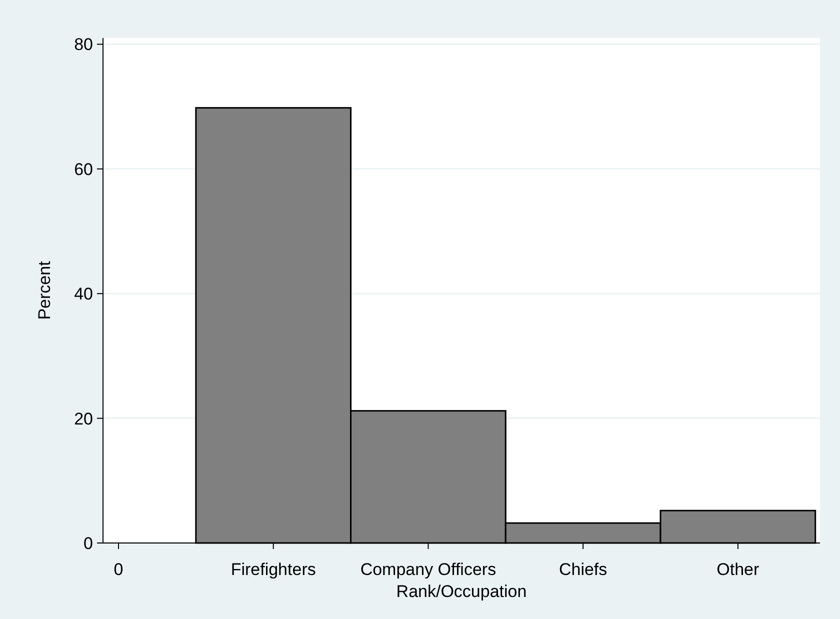  I want to click on x-tick-label: Other, so click(738, 569).